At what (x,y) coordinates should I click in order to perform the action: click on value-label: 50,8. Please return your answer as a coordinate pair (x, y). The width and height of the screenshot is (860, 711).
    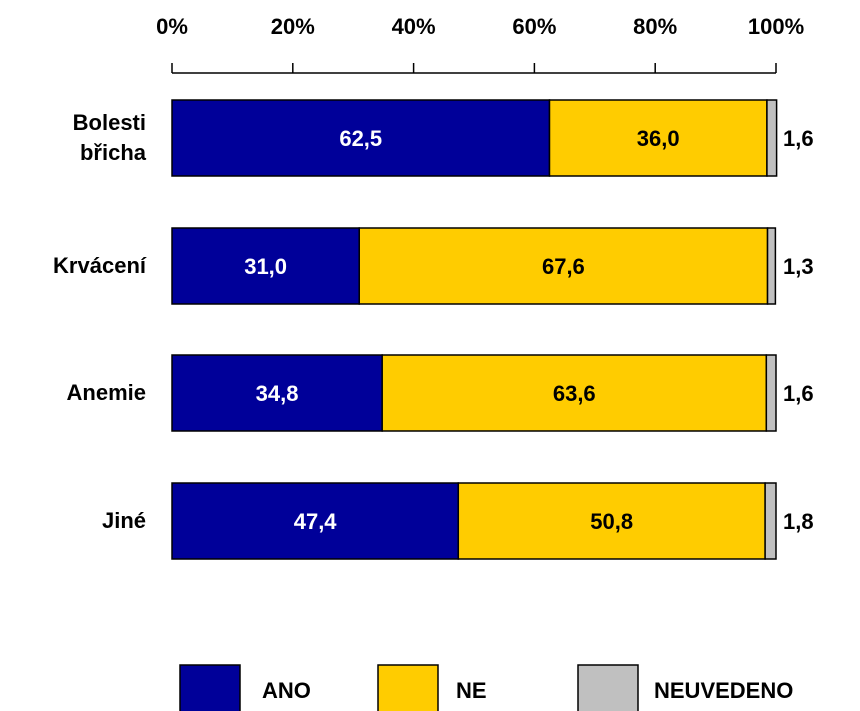
    Looking at the image, I should click on (611, 521).